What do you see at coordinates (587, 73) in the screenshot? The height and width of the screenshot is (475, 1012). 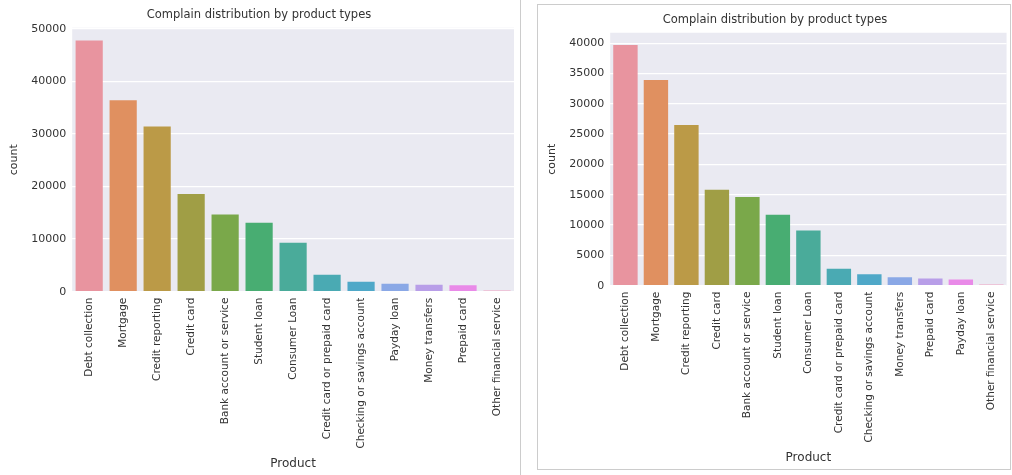 I see `y-tick-label: 35000` at bounding box center [587, 73].